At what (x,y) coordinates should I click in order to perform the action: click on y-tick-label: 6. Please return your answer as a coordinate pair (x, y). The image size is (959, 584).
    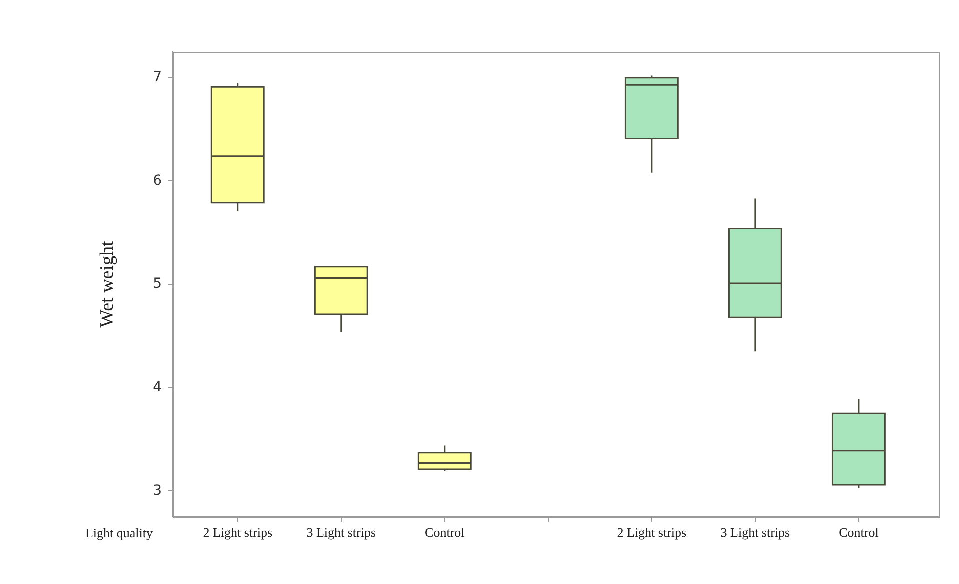
    Looking at the image, I should click on (157, 180).